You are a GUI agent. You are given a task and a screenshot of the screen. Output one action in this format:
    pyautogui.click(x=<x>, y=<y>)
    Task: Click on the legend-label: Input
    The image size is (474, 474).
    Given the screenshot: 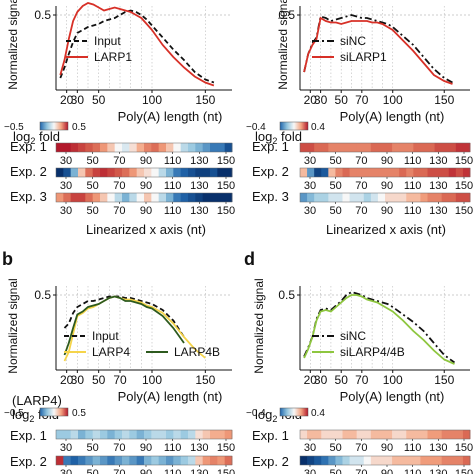 What is the action you would take?
    pyautogui.click(x=107, y=41)
    